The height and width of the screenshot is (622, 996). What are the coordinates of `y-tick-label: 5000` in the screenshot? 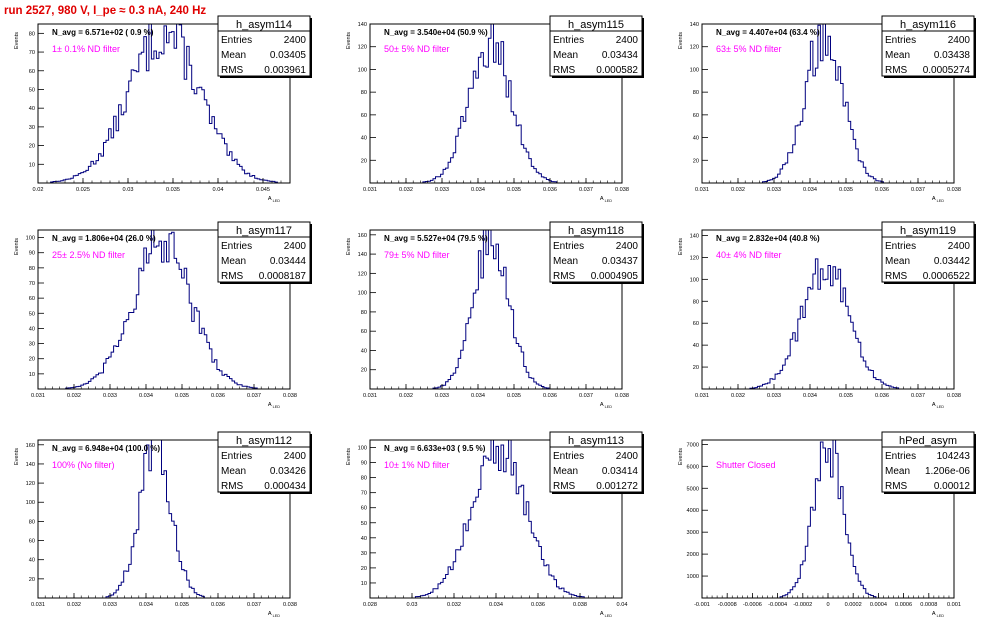 It's located at (693, 489).